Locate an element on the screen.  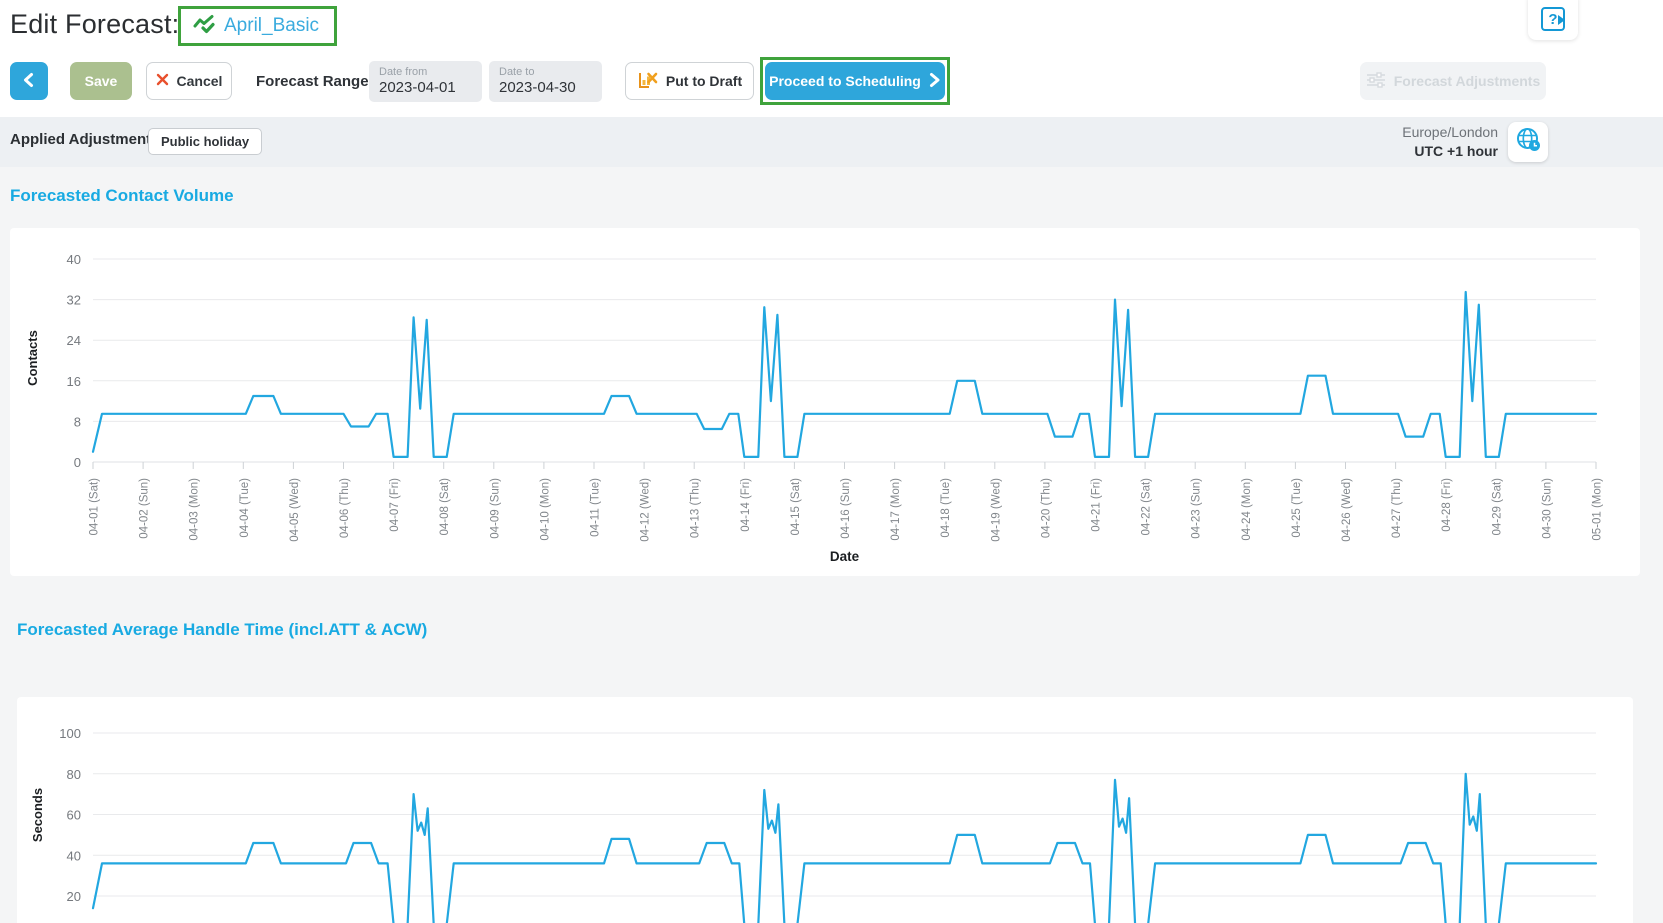
y-tick-label: 60 is located at coordinates (74, 815).